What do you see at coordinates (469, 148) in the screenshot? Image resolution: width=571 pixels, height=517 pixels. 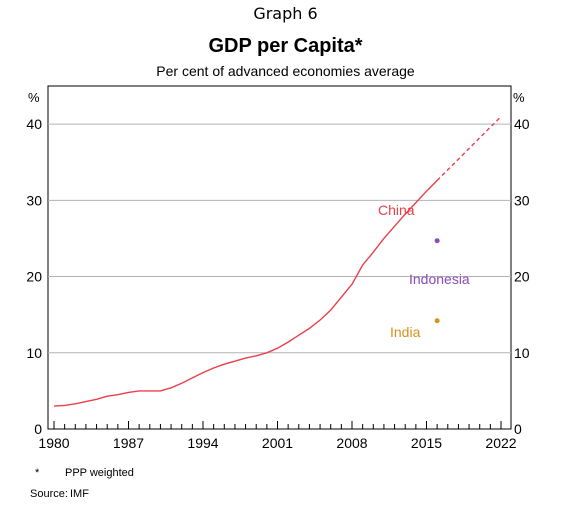 I see `series-line-forecast` at bounding box center [469, 148].